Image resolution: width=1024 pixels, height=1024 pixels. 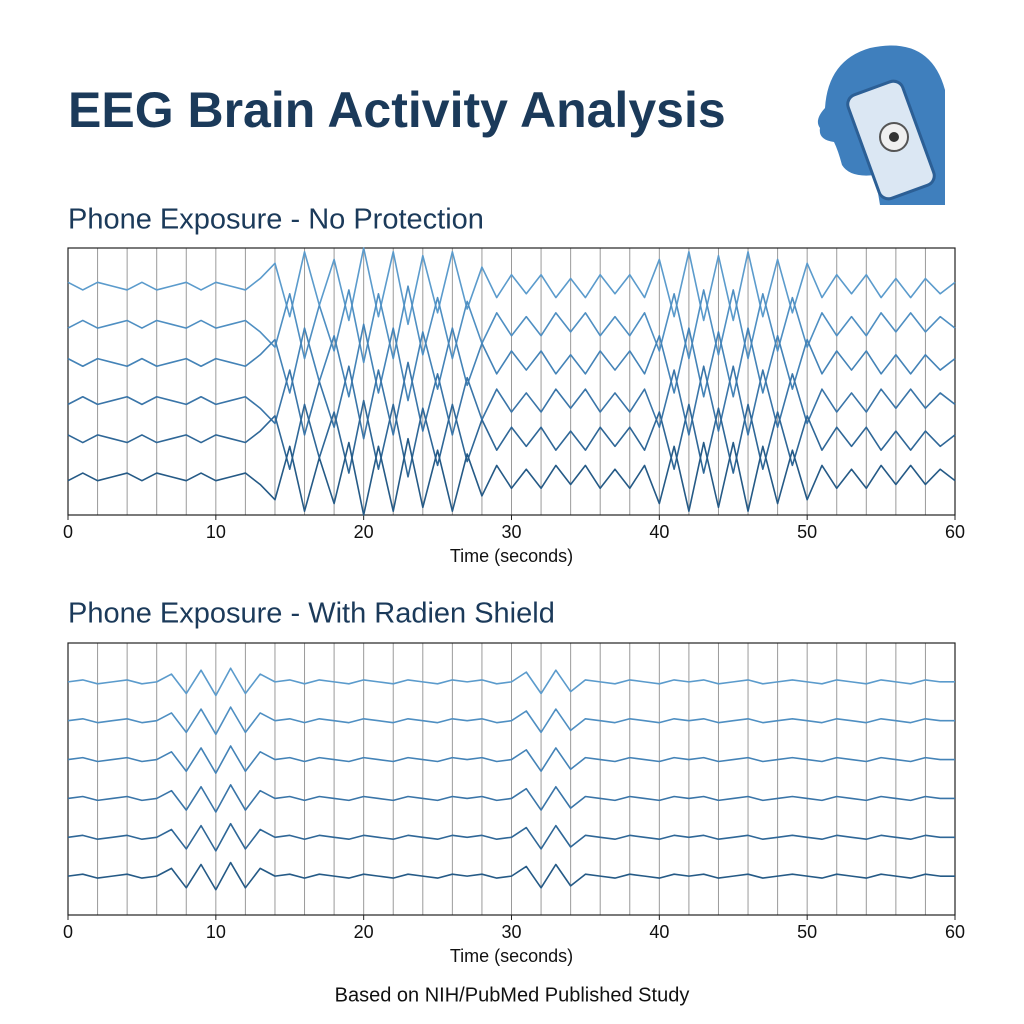 I want to click on chart-title: Phone Exposure - With Radien Shield, so click(x=311, y=614).